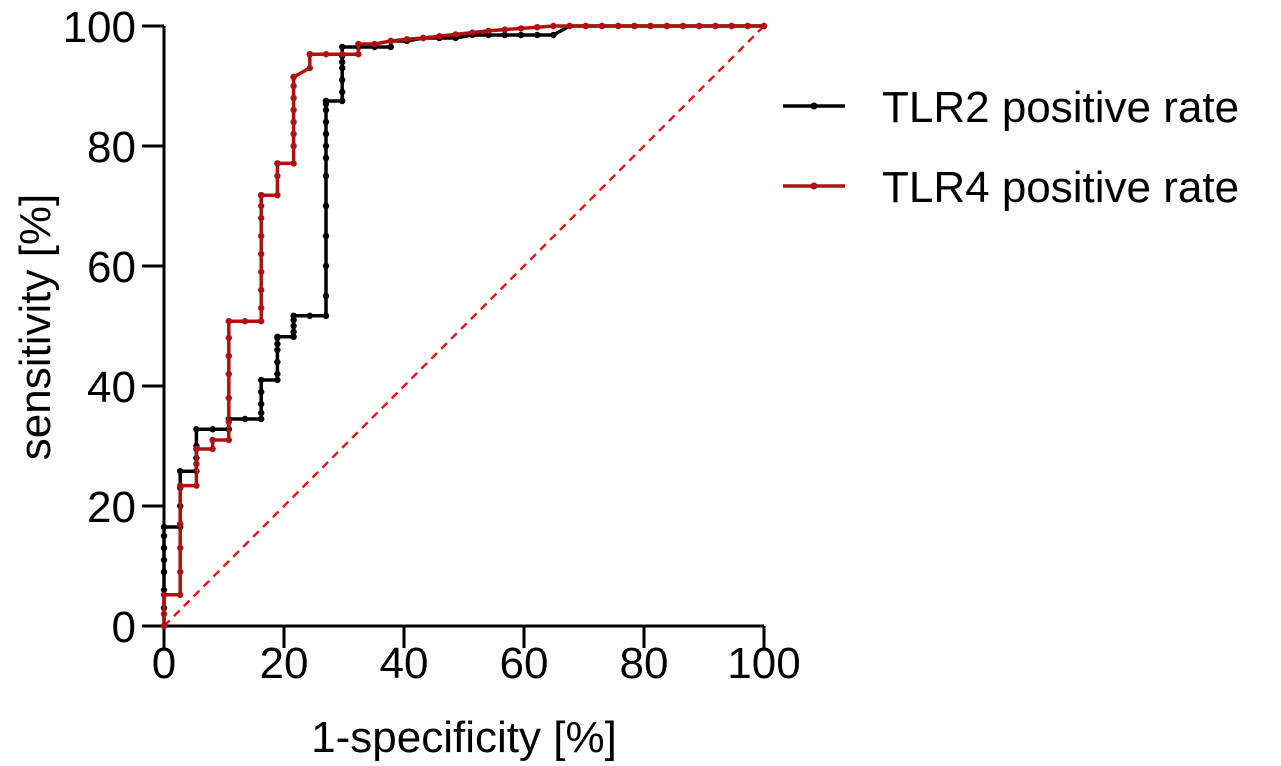 The width and height of the screenshot is (1281, 766). What do you see at coordinates (1011, 147) in the screenshot?
I see `legend: TLR2 positive rate TLR4 positive rate` at bounding box center [1011, 147].